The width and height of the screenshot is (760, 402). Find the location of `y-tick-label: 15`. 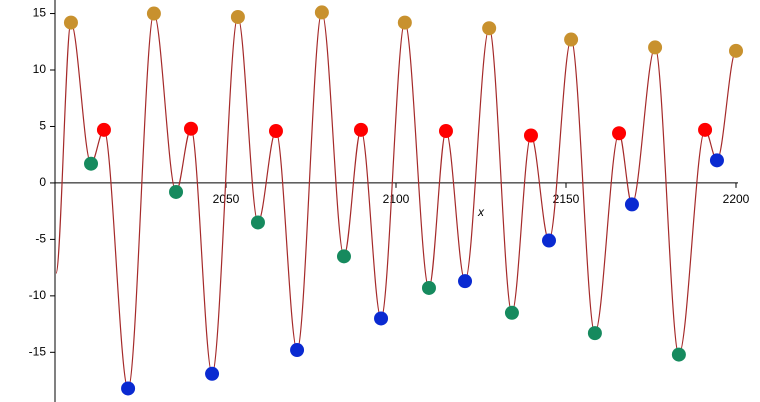

y-tick-label: 15 is located at coordinates (40, 13).